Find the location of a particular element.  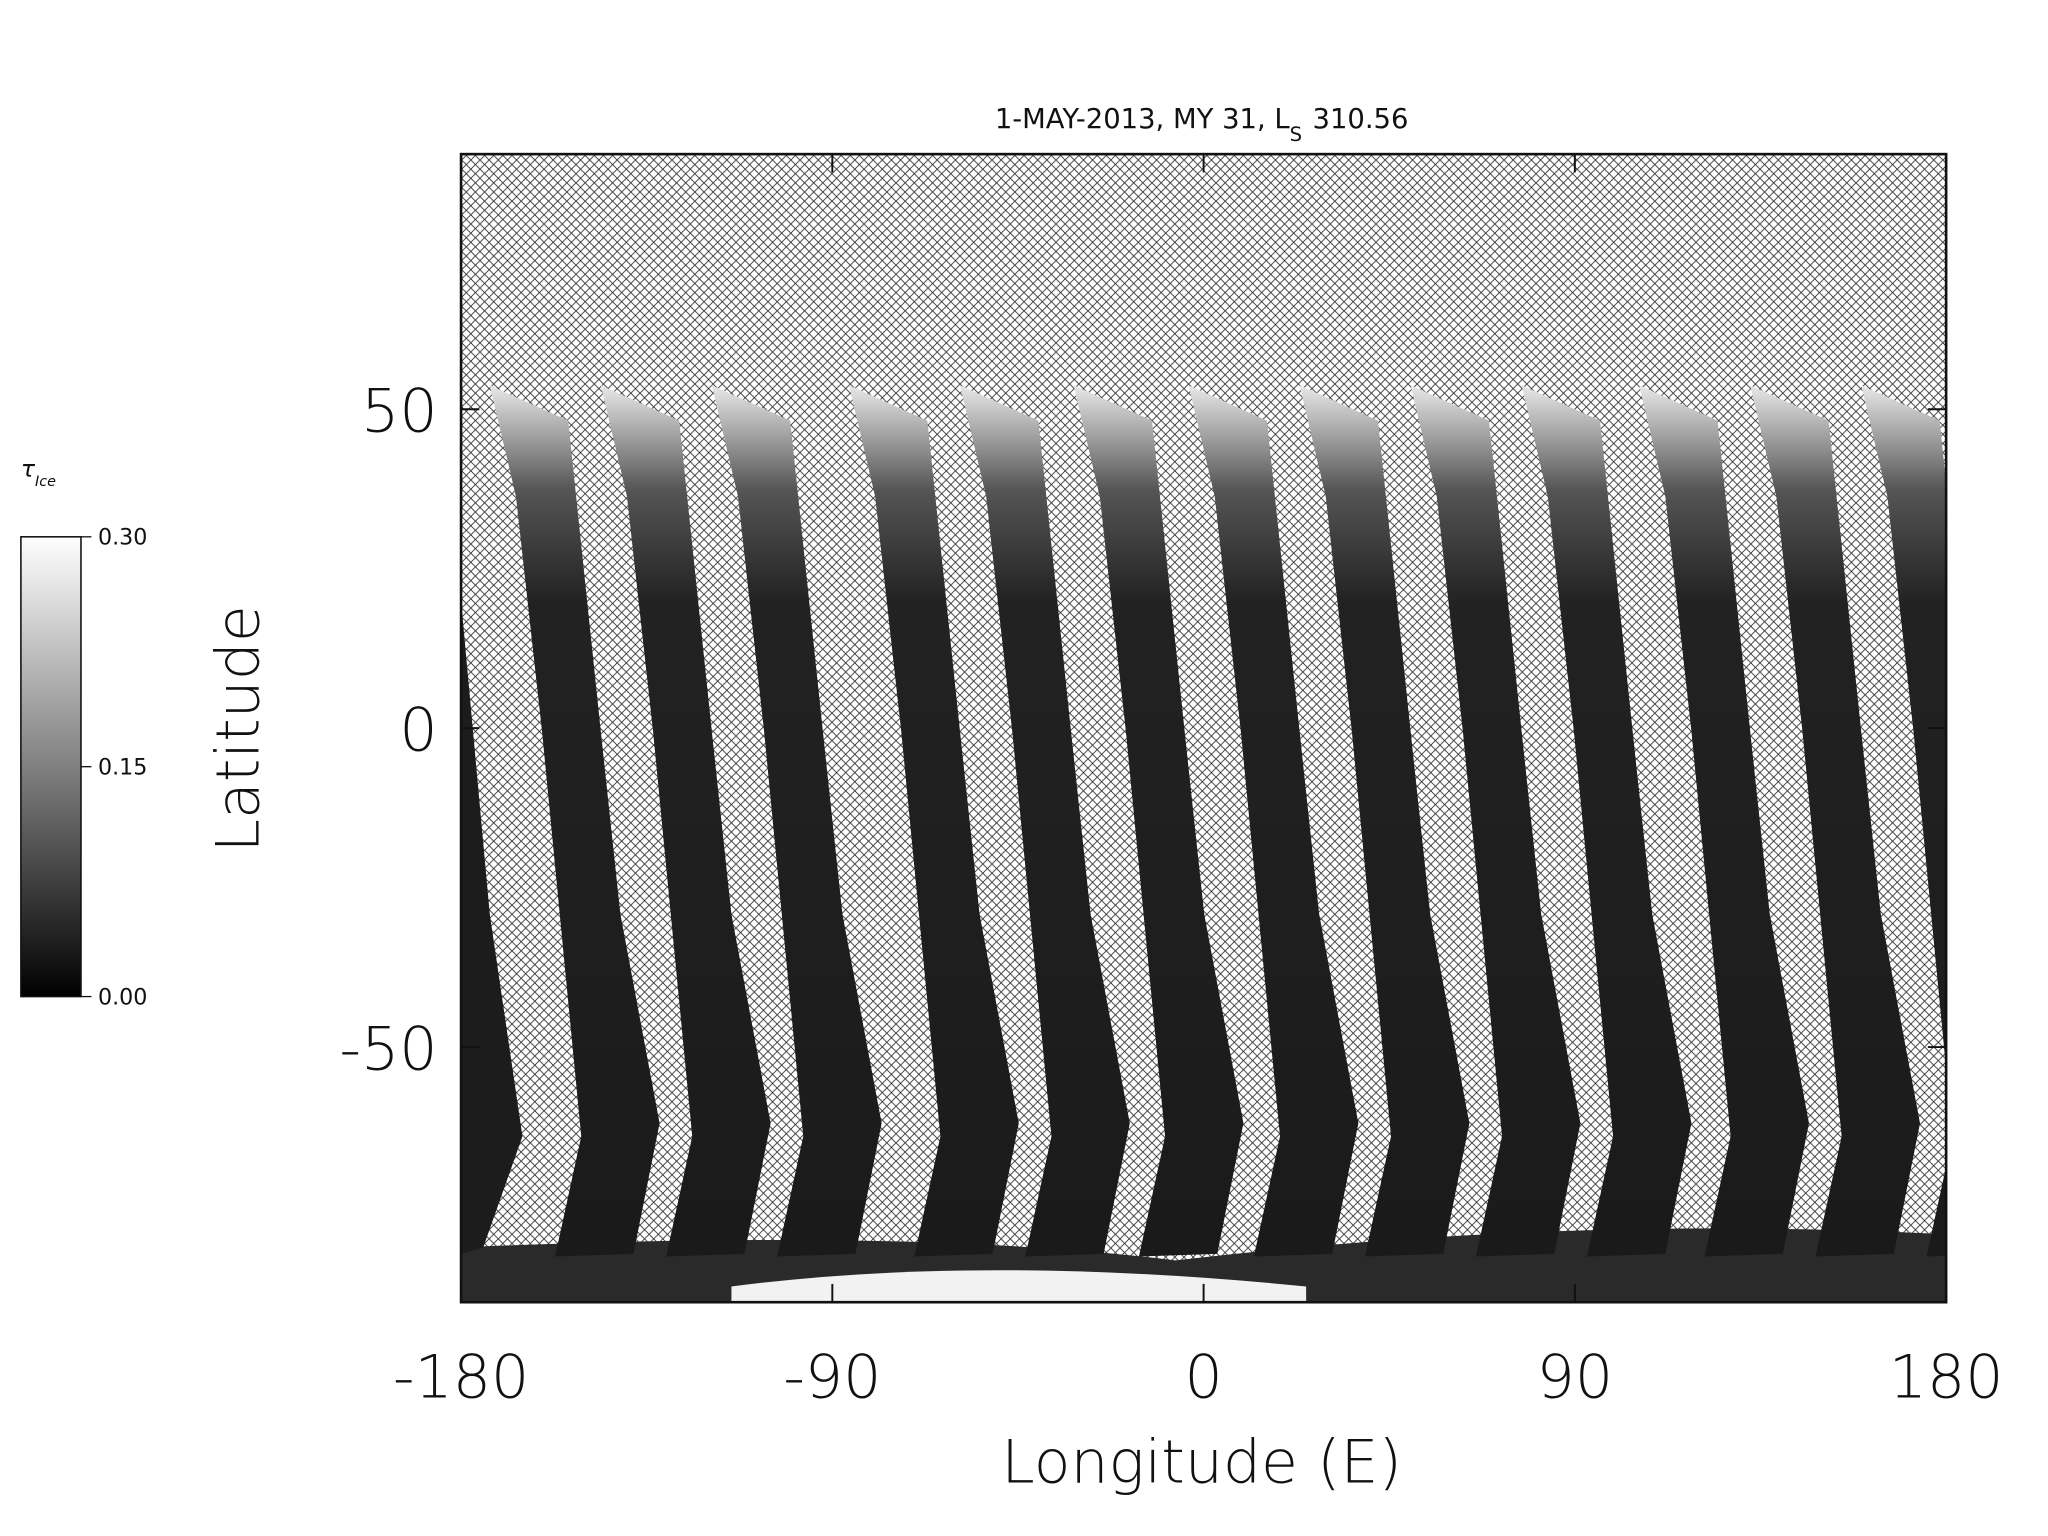

colorbar is located at coordinates (51, 767).